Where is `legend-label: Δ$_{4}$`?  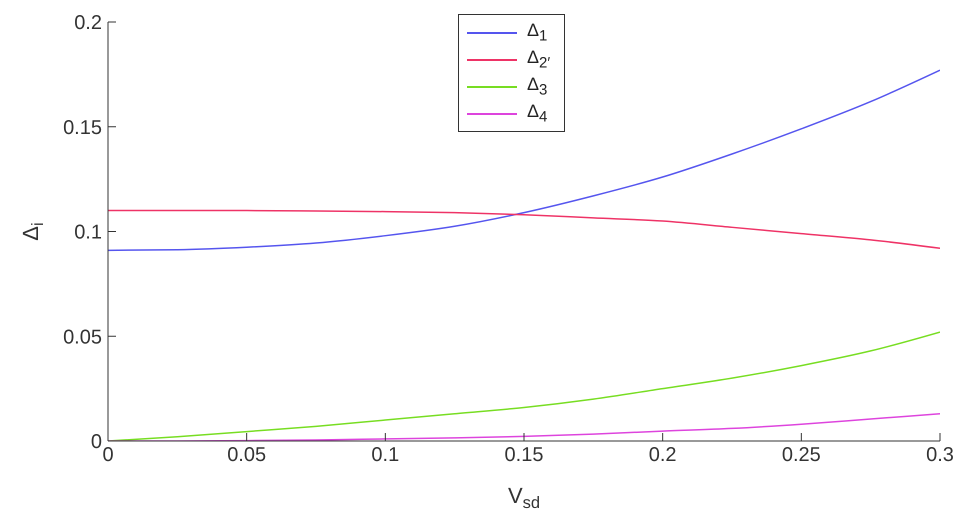 legend-label: Δ$_{4}$ is located at coordinates (537, 113).